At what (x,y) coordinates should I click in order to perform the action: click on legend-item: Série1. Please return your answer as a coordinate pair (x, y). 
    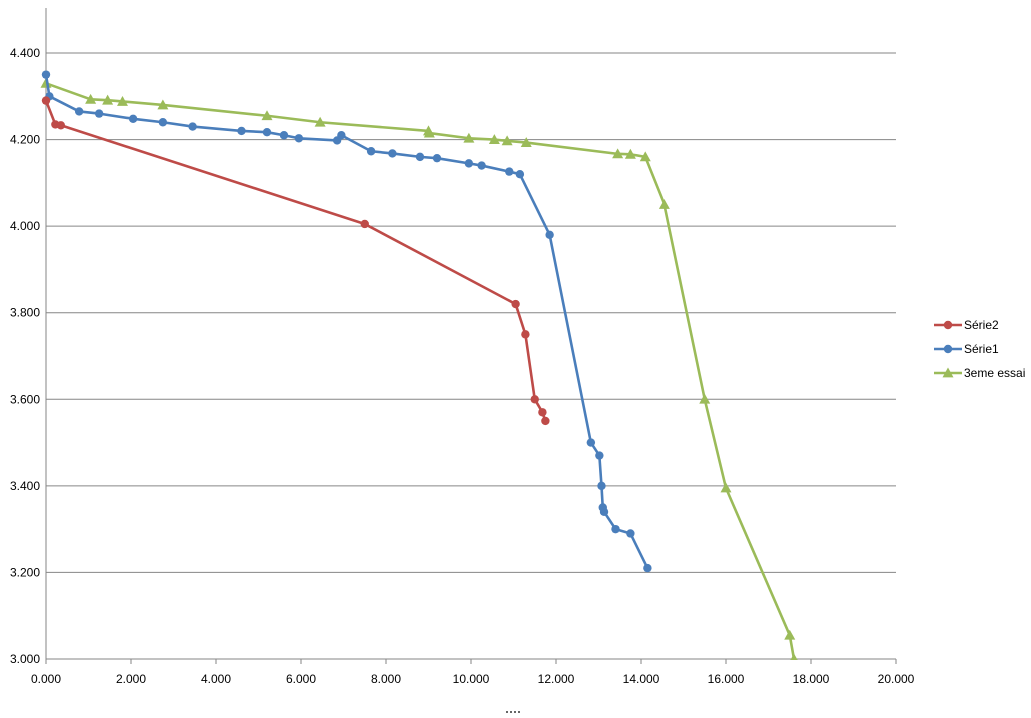
    Looking at the image, I should click on (966, 349).